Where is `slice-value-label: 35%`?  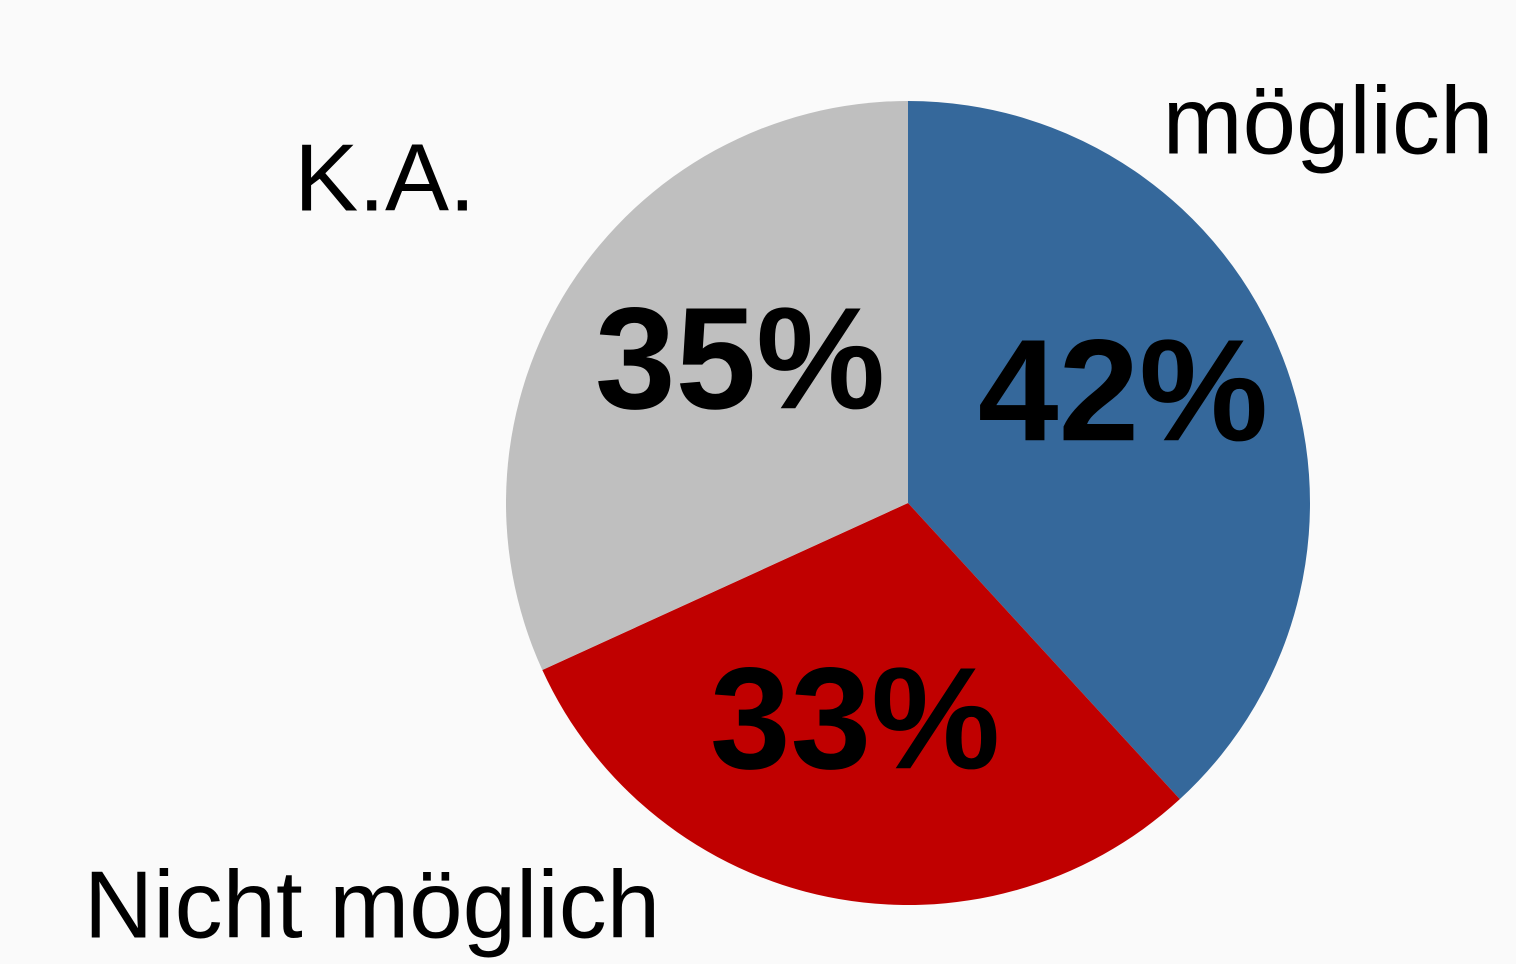 slice-value-label: 35% is located at coordinates (740, 358).